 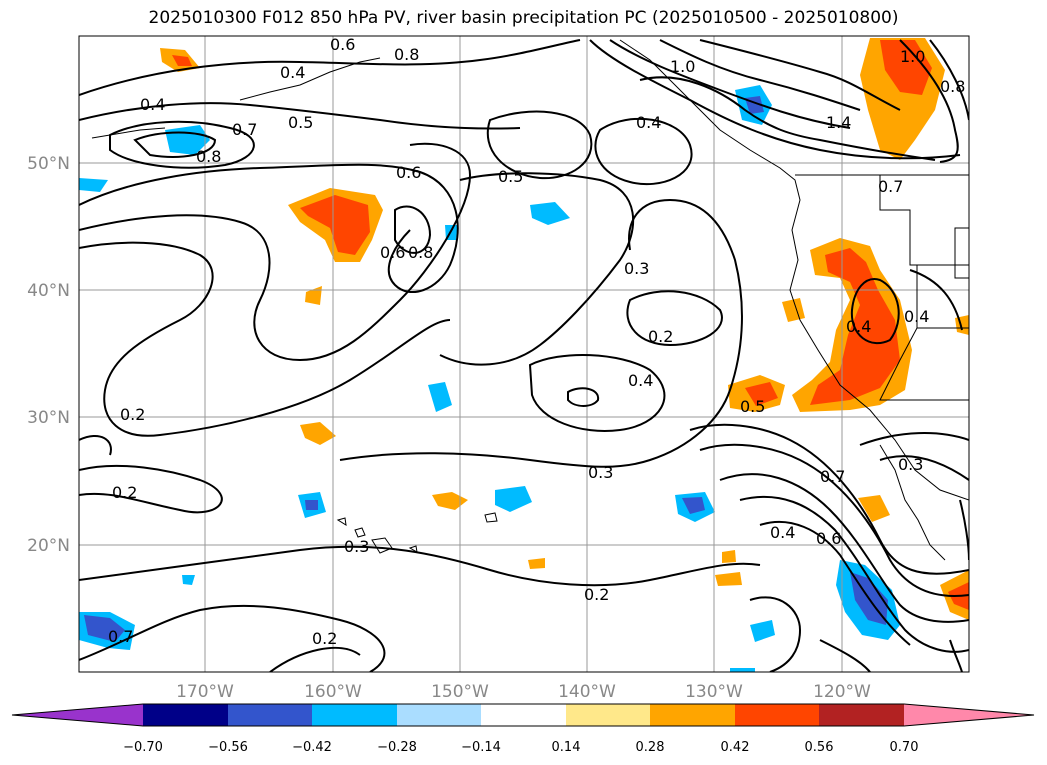 I want to click on colorbar-tick-label: −0.42, so click(x=312, y=747).